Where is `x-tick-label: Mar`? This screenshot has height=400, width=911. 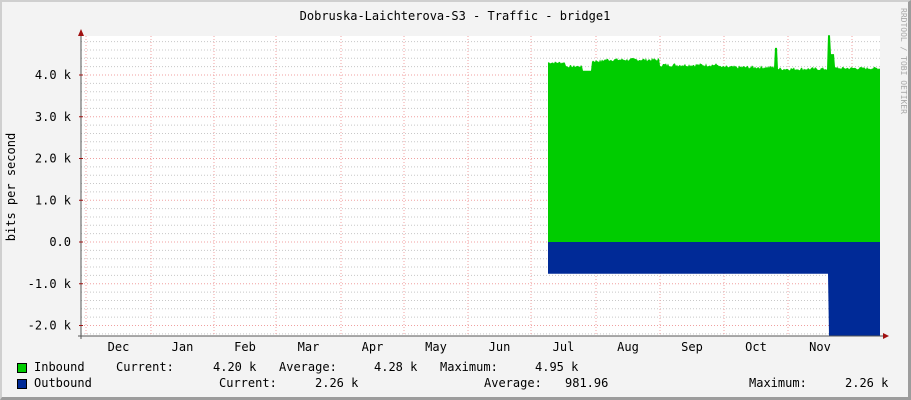
x-tick-label: Mar is located at coordinates (309, 347).